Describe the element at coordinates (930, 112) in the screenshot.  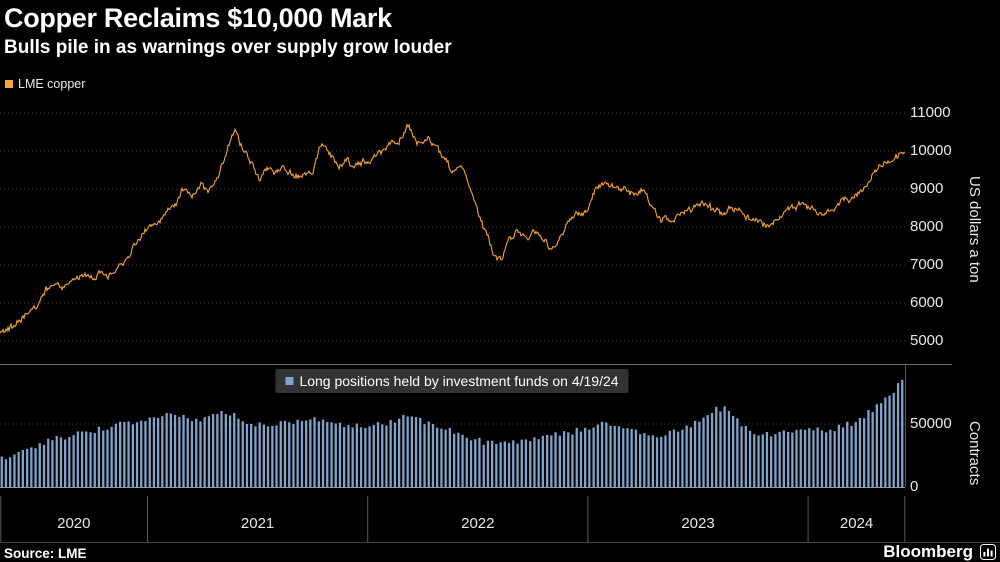
I see `price-tick-label: 11000` at that location.